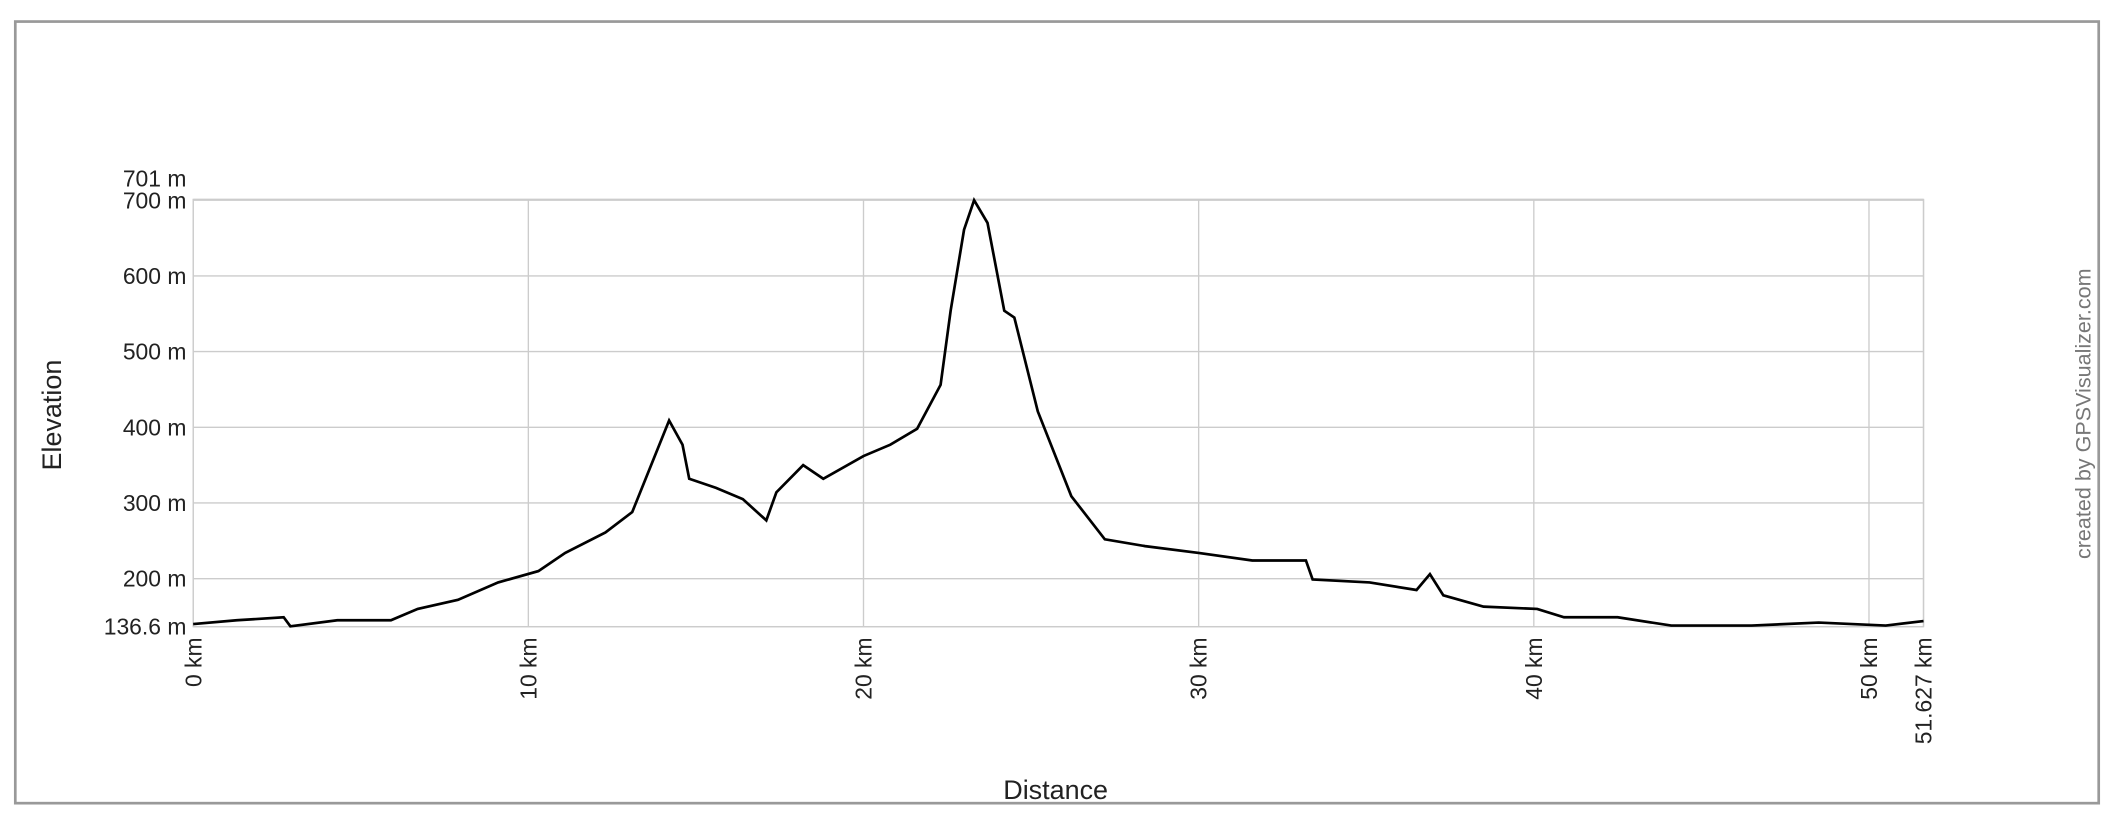  What do you see at coordinates (1924, 690) in the screenshot?
I see `x-tick-label: 51.627 km` at bounding box center [1924, 690].